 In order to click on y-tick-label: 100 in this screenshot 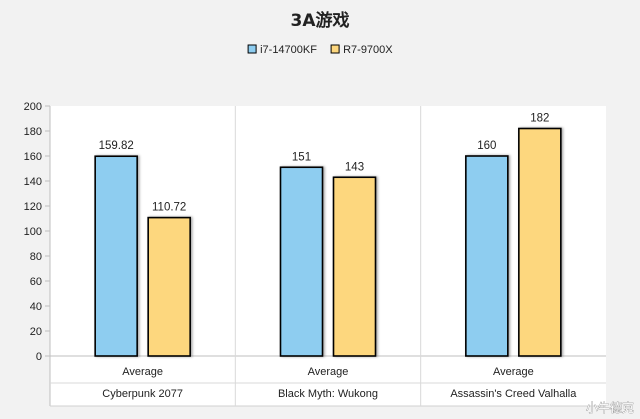, I will do `click(33, 232)`.